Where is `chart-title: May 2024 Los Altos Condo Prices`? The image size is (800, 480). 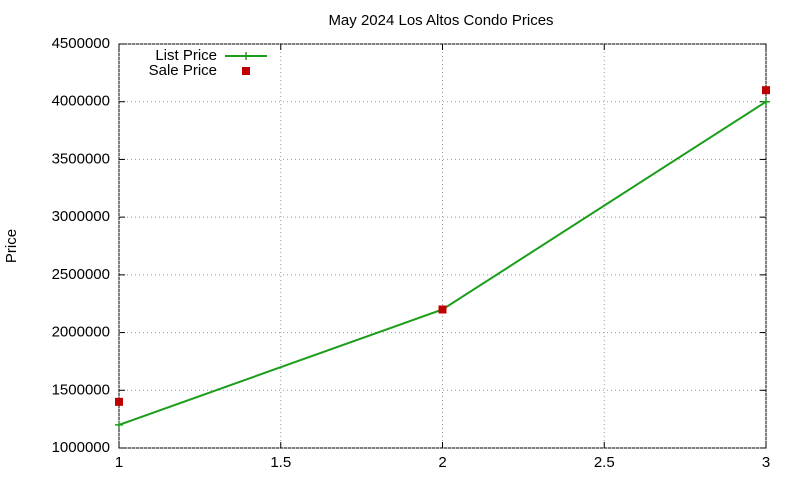 chart-title: May 2024 Los Altos Condo Prices is located at coordinates (440, 20).